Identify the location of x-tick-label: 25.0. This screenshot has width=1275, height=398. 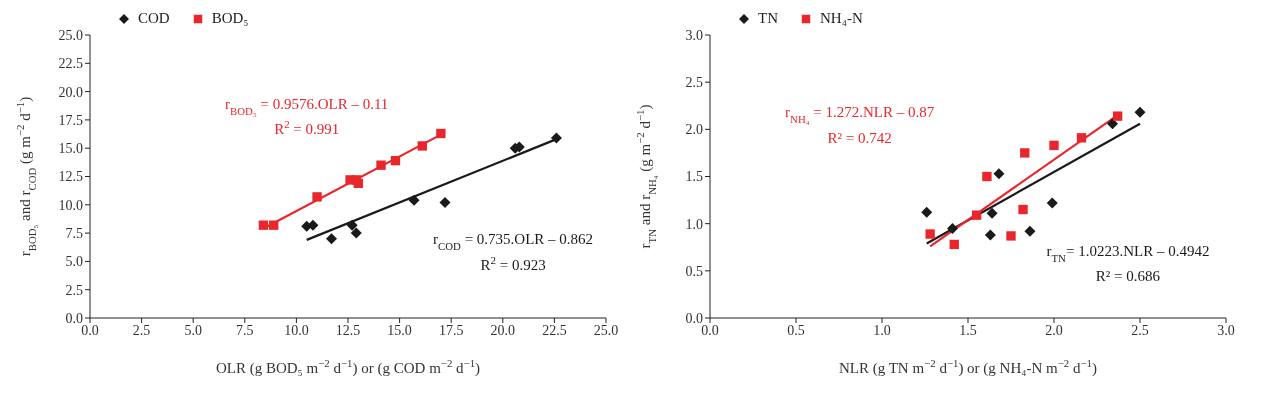
(606, 330).